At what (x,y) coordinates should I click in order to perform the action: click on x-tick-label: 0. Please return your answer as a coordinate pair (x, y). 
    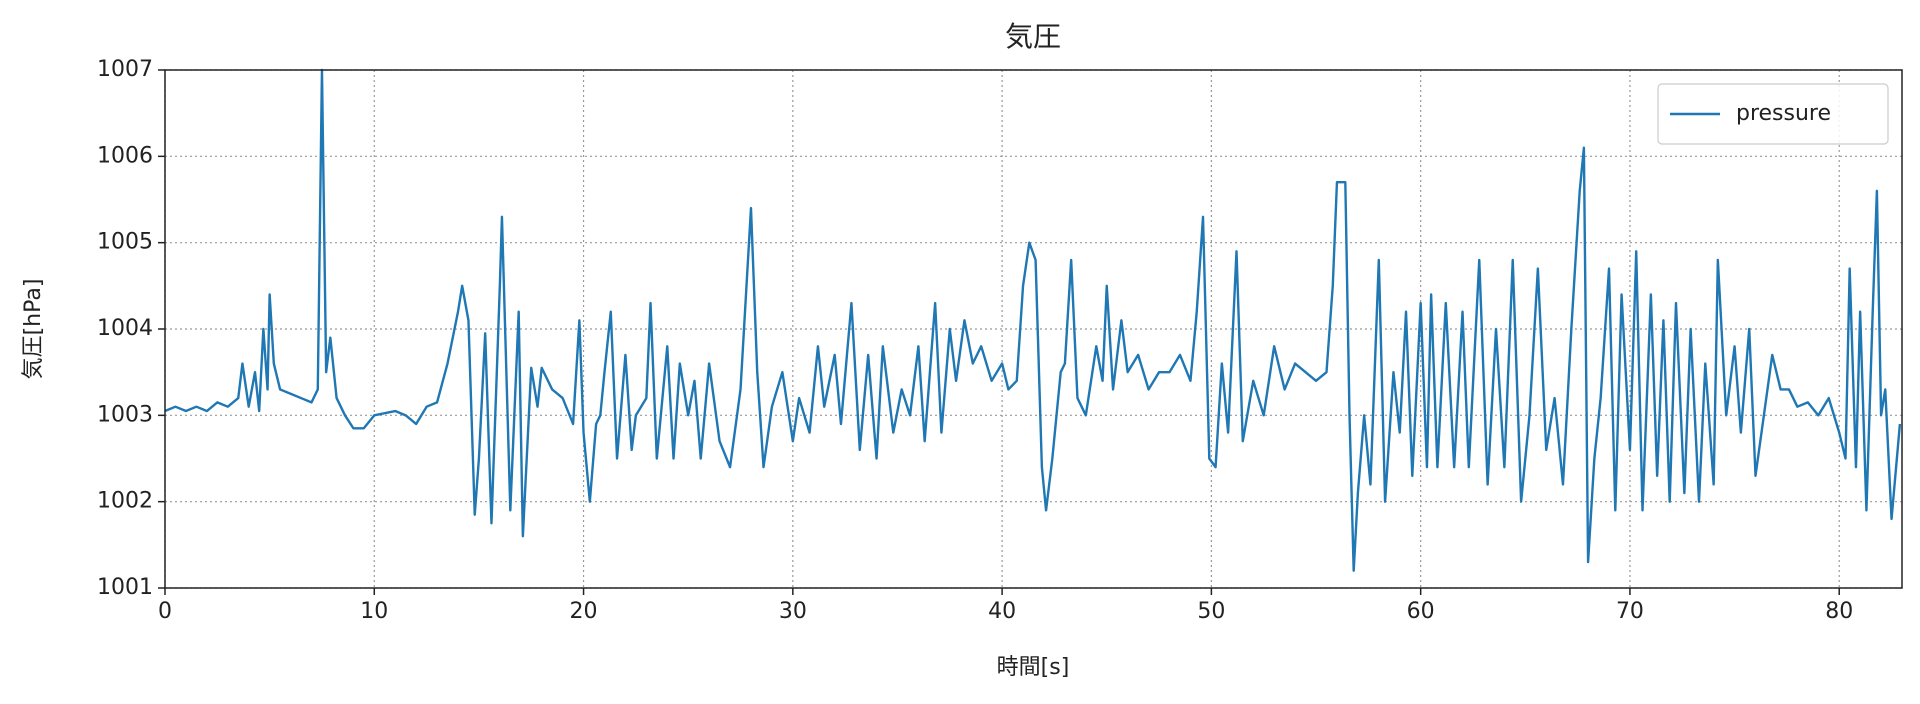
    Looking at the image, I should click on (165, 611).